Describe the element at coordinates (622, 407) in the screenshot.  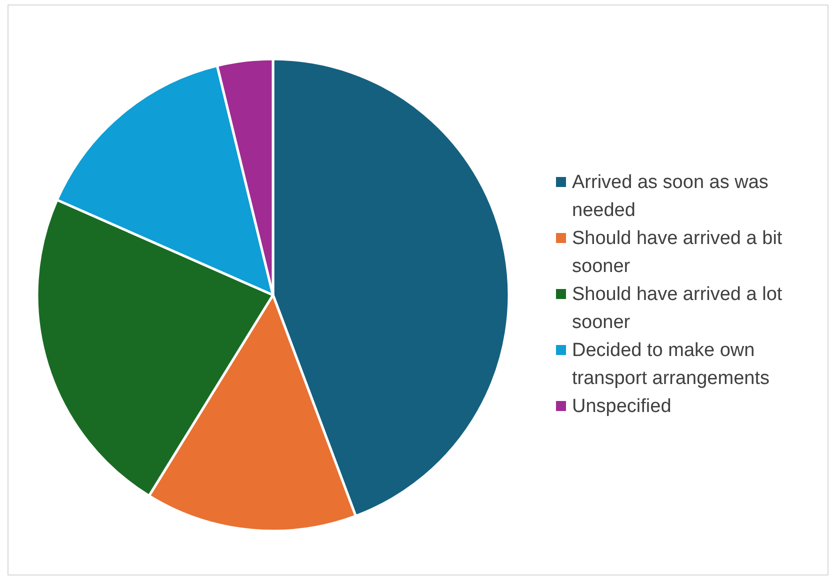
I see `legend-label: Unspecified` at that location.